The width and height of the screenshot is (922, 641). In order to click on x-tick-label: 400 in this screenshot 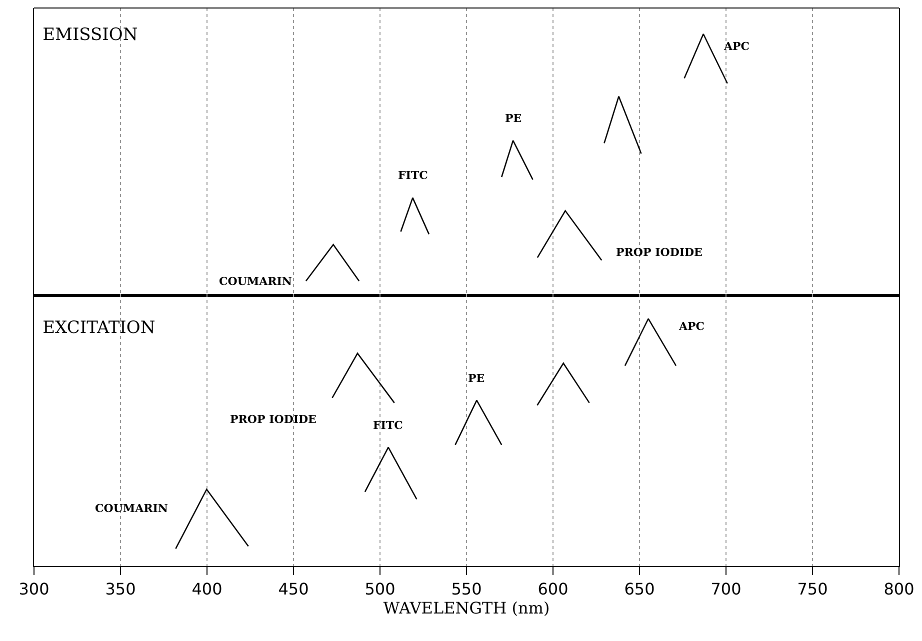, I will do `click(207, 588)`.